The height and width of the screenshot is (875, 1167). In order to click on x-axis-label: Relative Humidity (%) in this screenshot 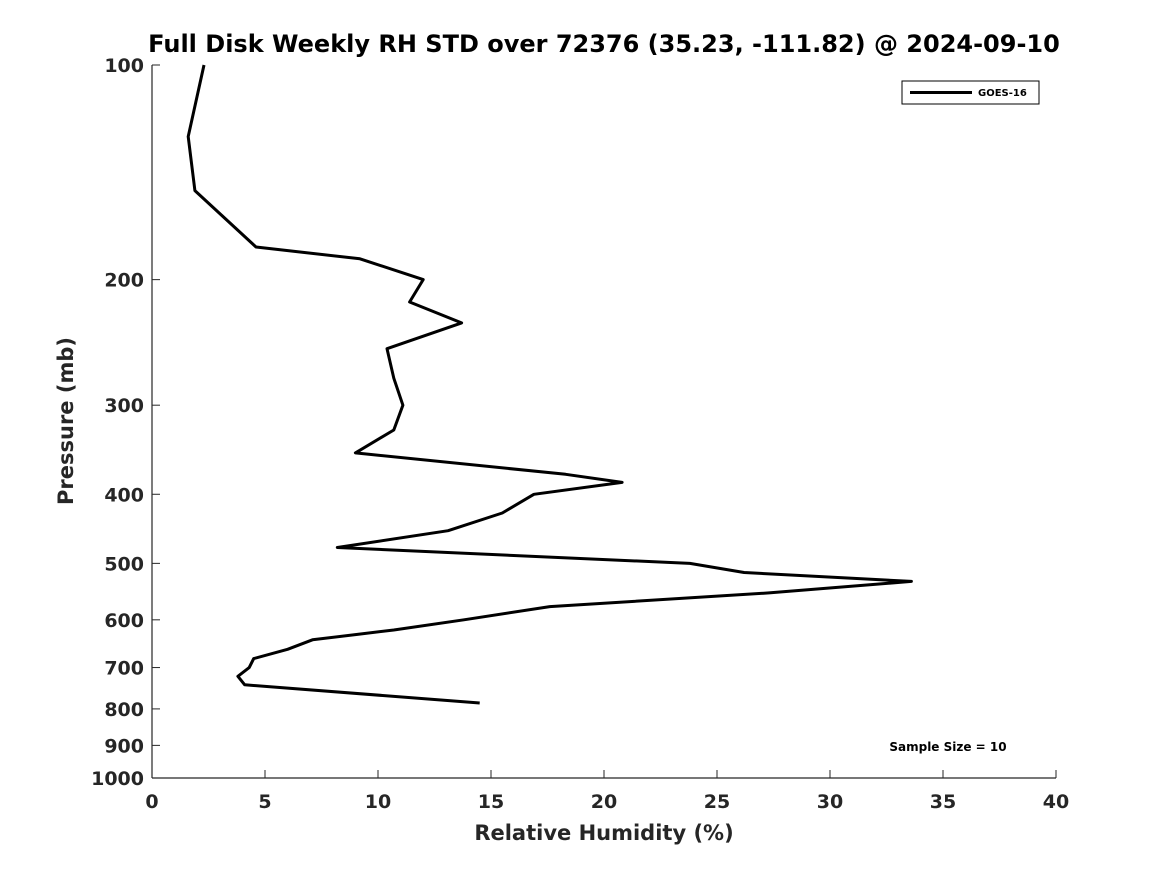, I will do `click(603, 833)`.